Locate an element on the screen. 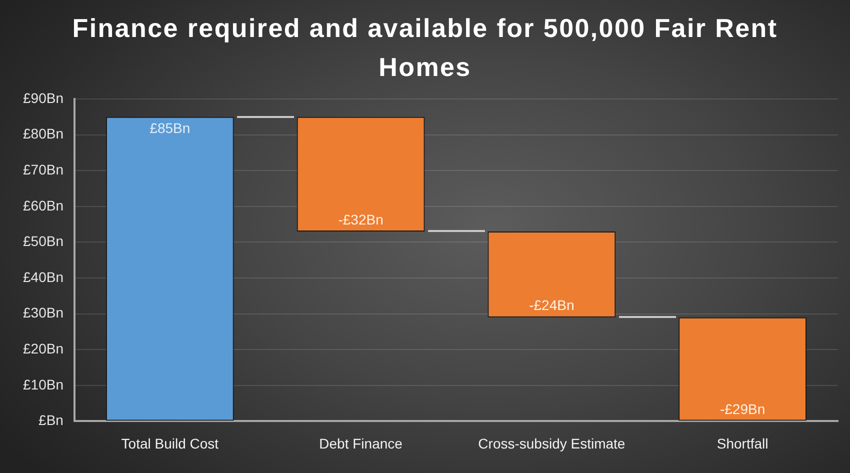  y-tick-label: £90Bn is located at coordinates (43, 98).